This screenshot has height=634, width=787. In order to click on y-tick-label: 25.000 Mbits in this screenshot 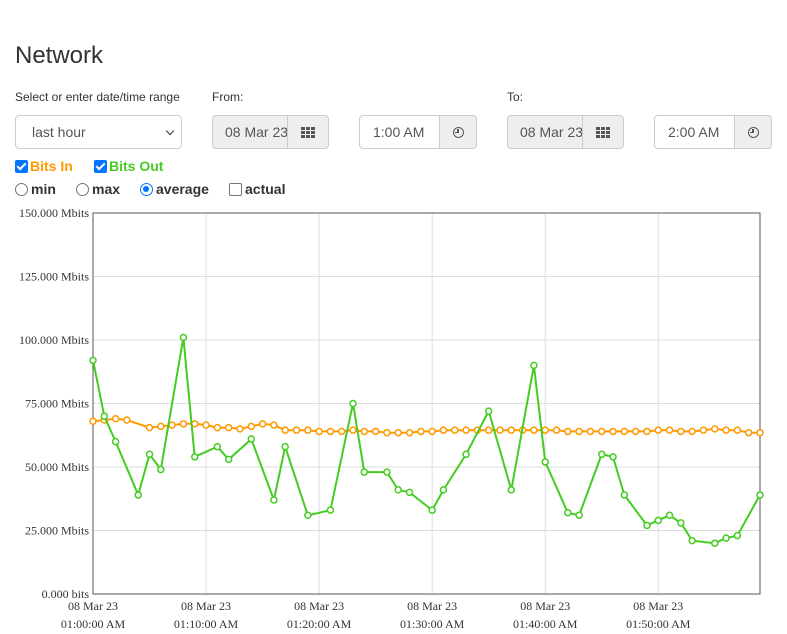, I will do `click(57, 531)`.